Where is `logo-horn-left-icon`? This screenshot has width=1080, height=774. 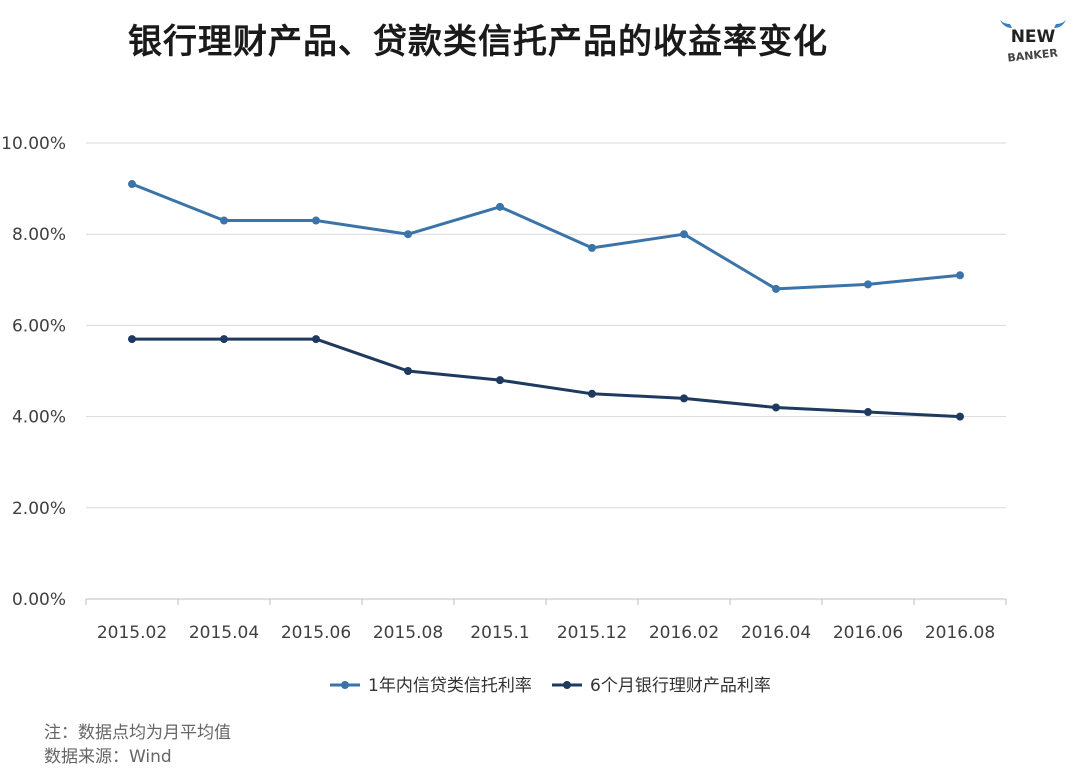
logo-horn-left-icon is located at coordinates (1006, 24).